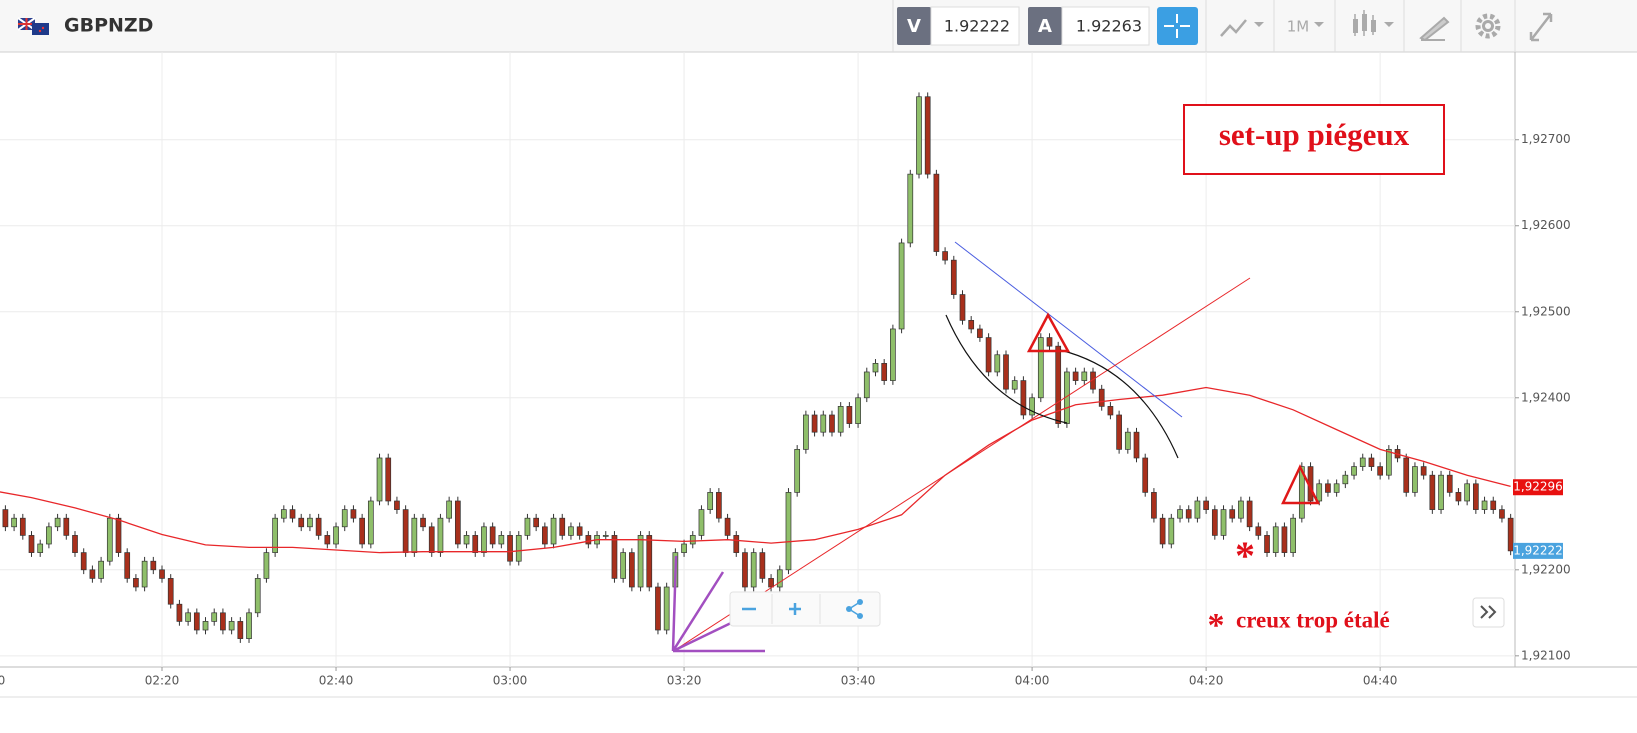  What do you see at coordinates (1546, 139) in the screenshot?
I see `y-tick-label: 1,92700` at bounding box center [1546, 139].